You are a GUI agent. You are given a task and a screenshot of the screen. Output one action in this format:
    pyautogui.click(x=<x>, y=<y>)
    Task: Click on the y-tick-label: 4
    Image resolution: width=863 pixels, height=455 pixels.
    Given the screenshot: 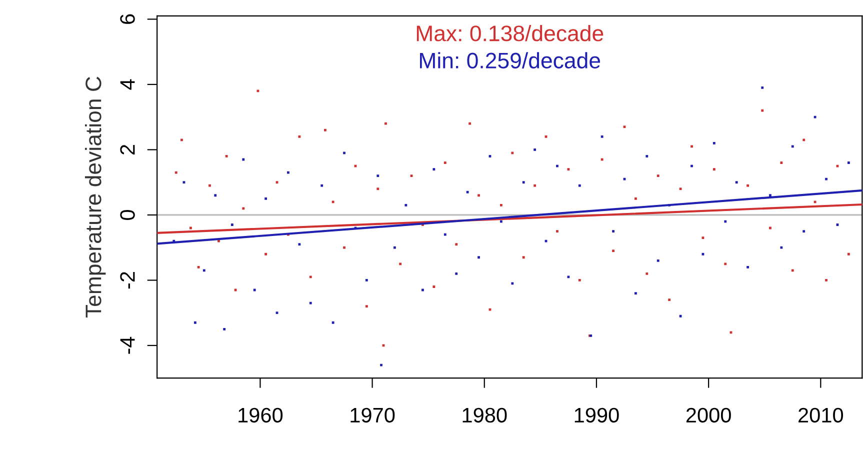 What is the action you would take?
    pyautogui.click(x=127, y=84)
    